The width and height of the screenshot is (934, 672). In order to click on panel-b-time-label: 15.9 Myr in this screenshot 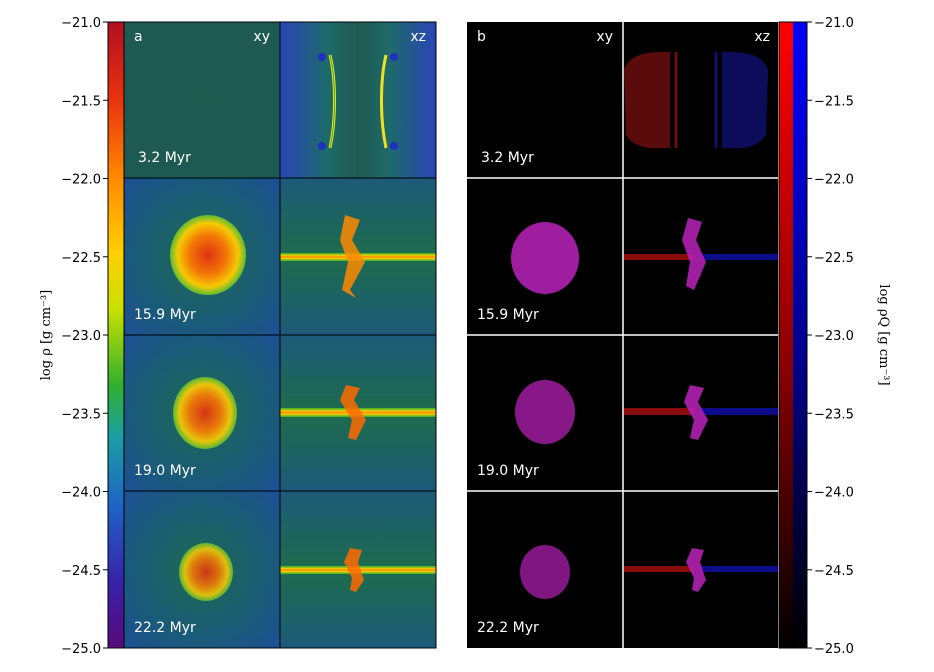, I will do `click(508, 315)`.